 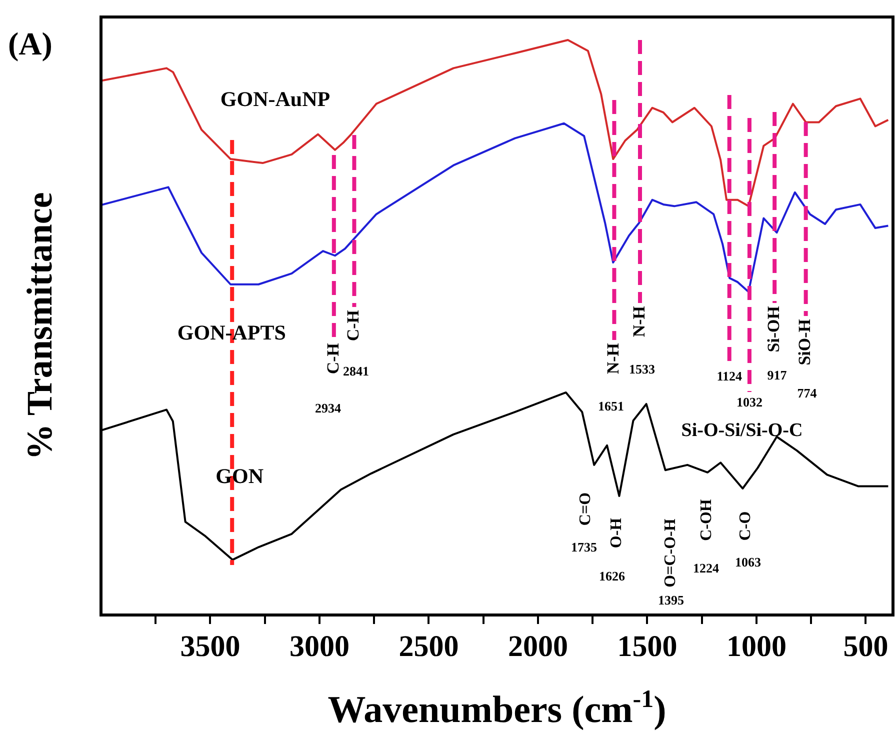 What do you see at coordinates (749, 402) in the screenshot?
I see `ref-line-label: 1032` at bounding box center [749, 402].